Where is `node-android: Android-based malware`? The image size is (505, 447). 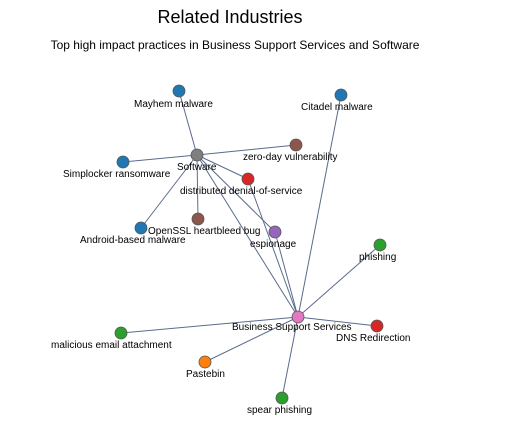 node-android: Android-based malware is located at coordinates (133, 233).